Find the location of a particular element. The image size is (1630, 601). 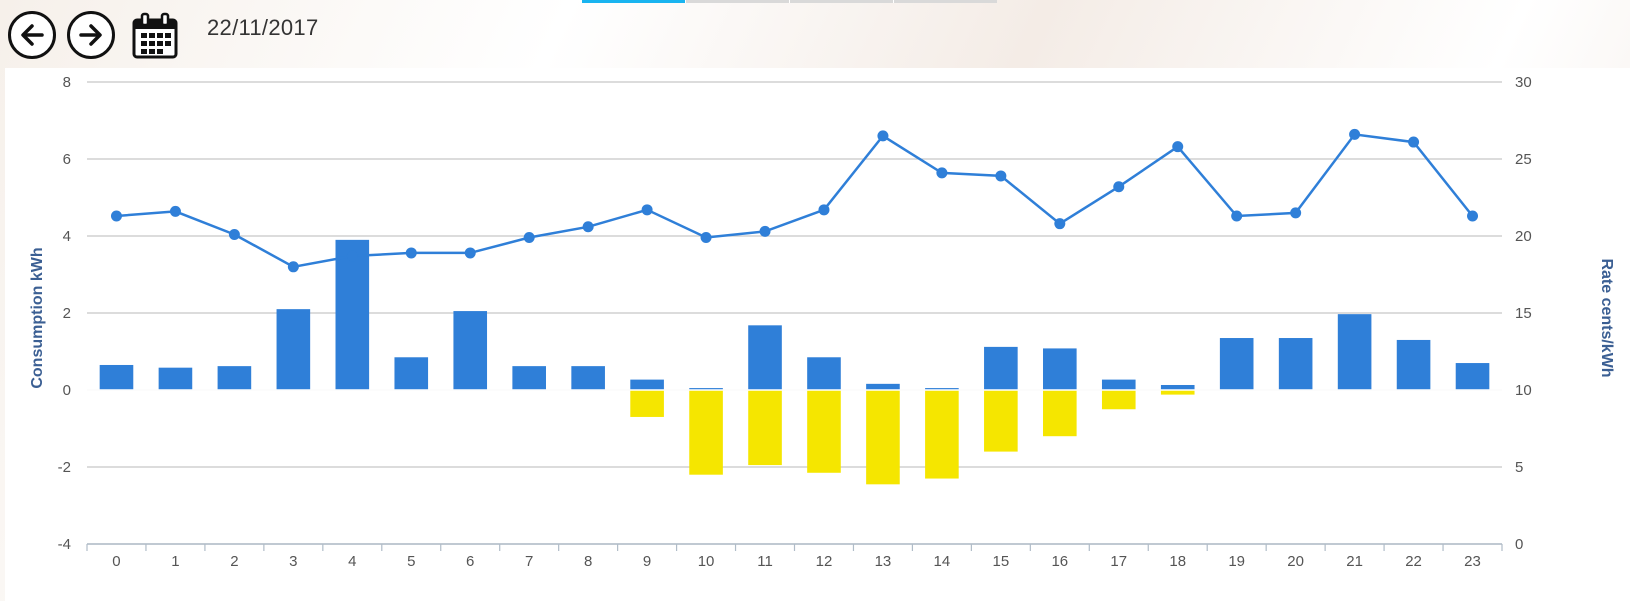

left-tick-label: 0 is located at coordinates (67, 390).